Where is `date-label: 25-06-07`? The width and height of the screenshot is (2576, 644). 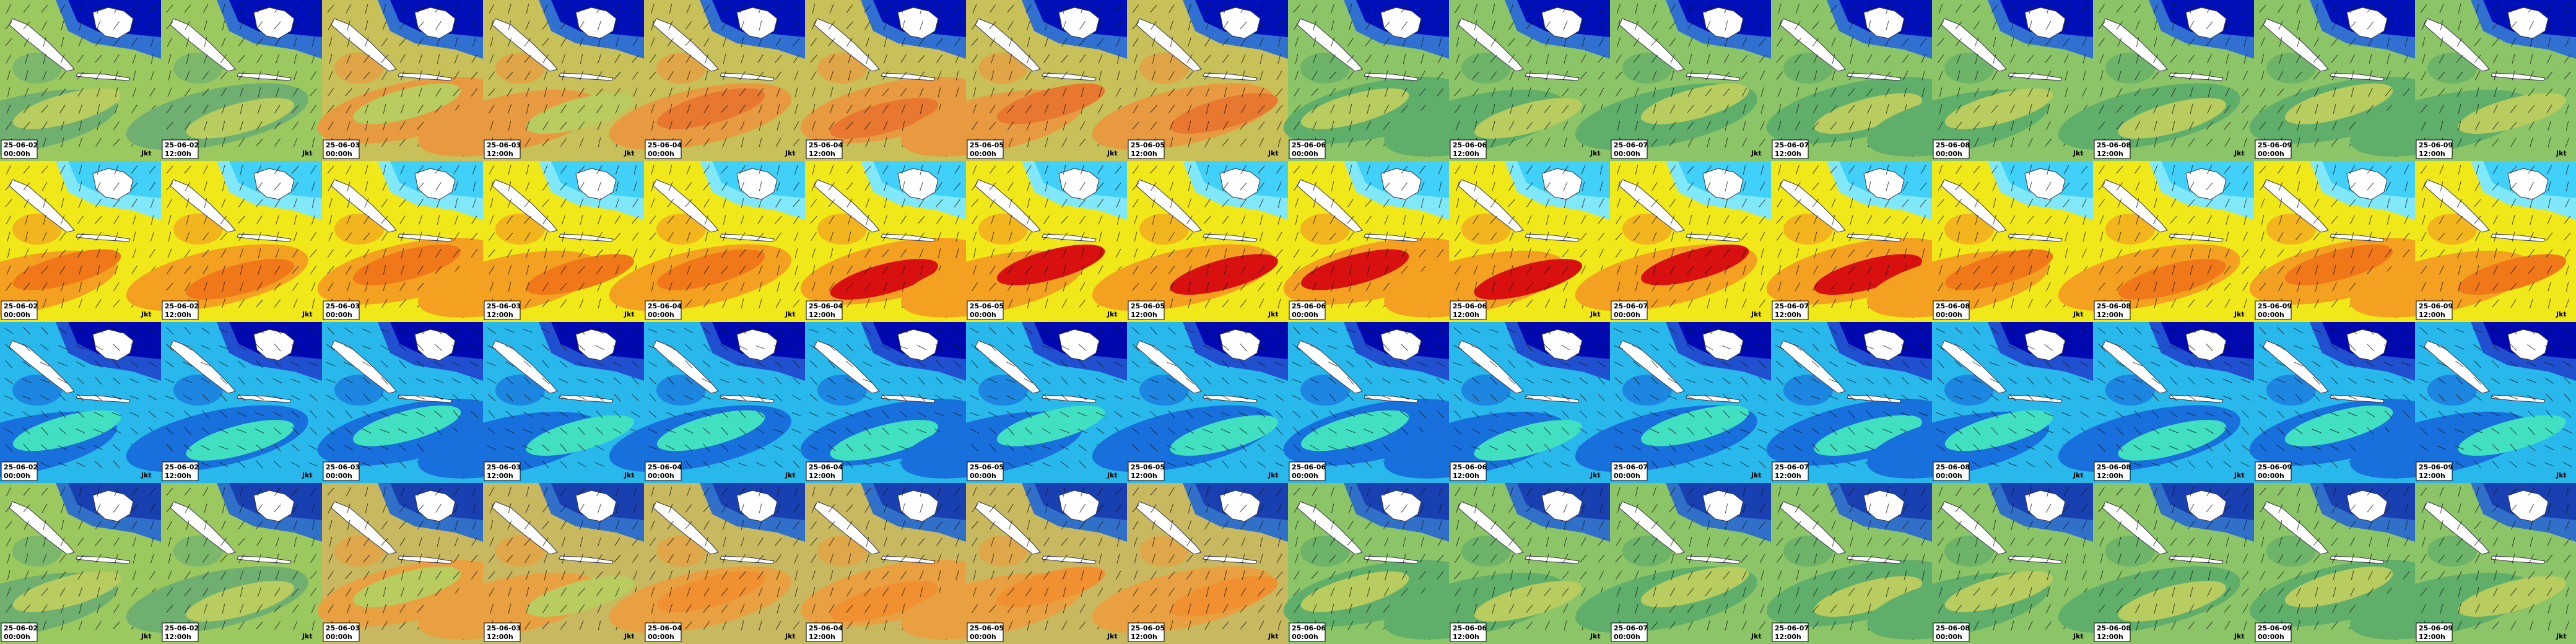 date-label: 25-06-07 is located at coordinates (1792, 628).